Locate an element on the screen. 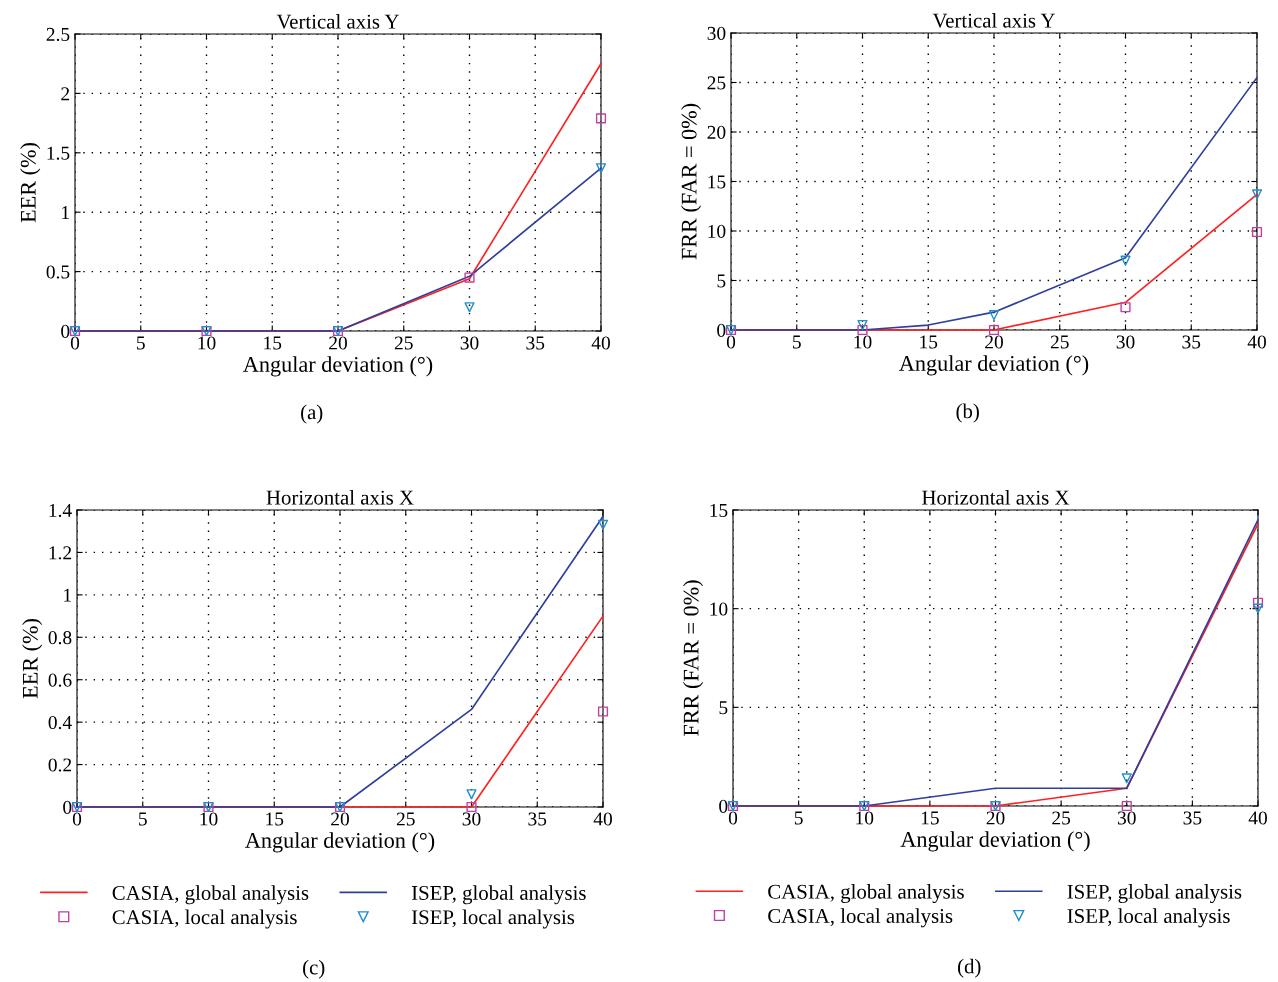  text: (c) is located at coordinates (314, 969).